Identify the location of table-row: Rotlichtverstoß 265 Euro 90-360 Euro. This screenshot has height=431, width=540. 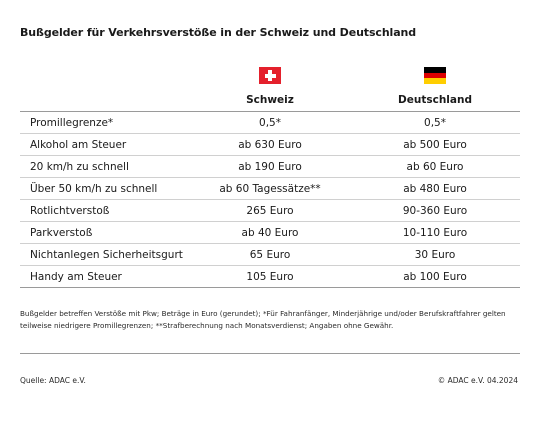
(270, 211).